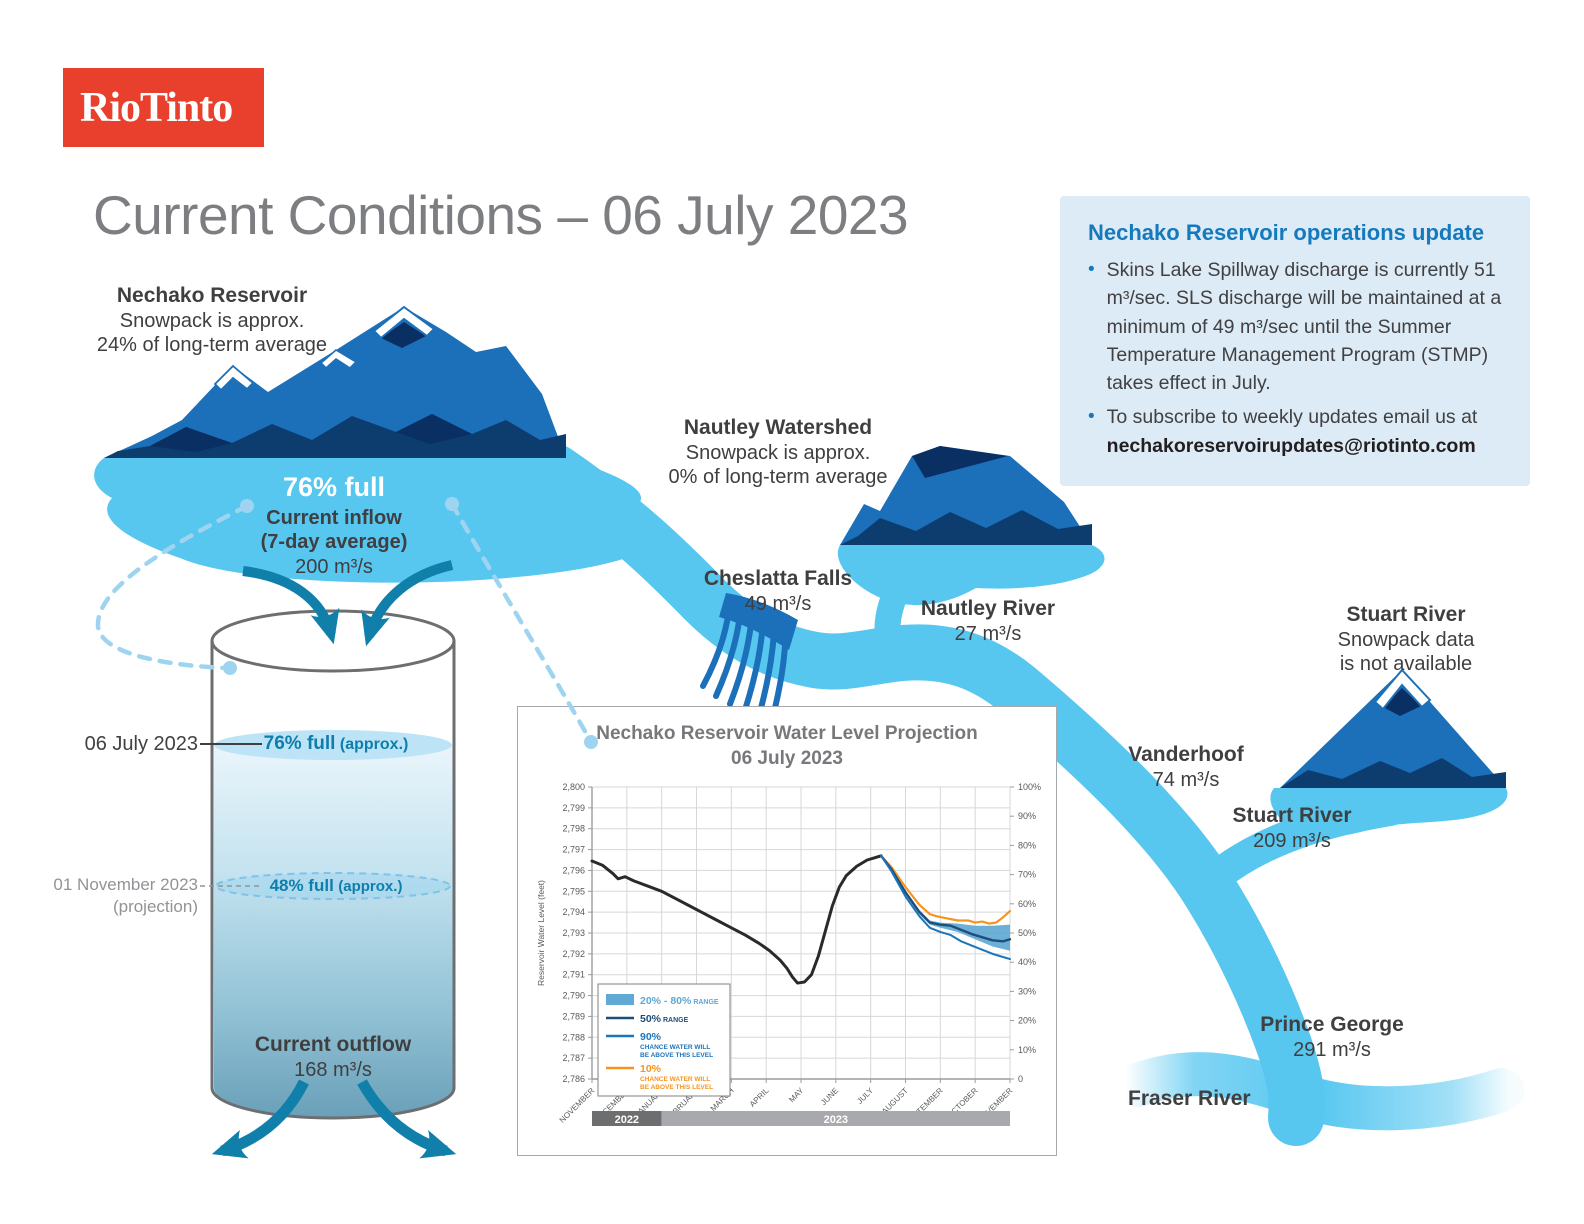 This screenshot has height=1224, width=1584. What do you see at coordinates (1027, 875) in the screenshot?
I see `svg-text: 70%` at bounding box center [1027, 875].